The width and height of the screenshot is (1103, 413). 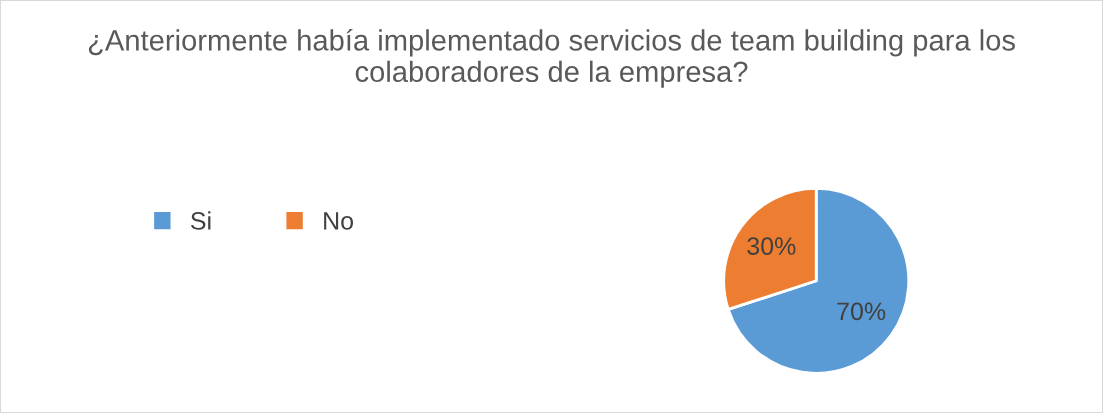 I want to click on legend-label: Si, so click(x=201, y=220).